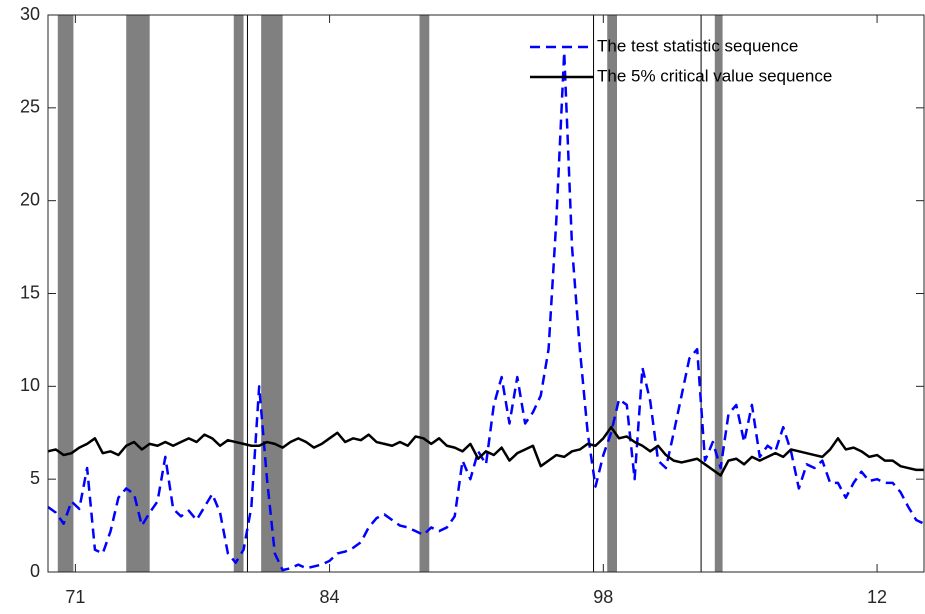 This screenshot has width=925, height=614. What do you see at coordinates (30, 199) in the screenshot?
I see `y-tick-label: 20` at bounding box center [30, 199].